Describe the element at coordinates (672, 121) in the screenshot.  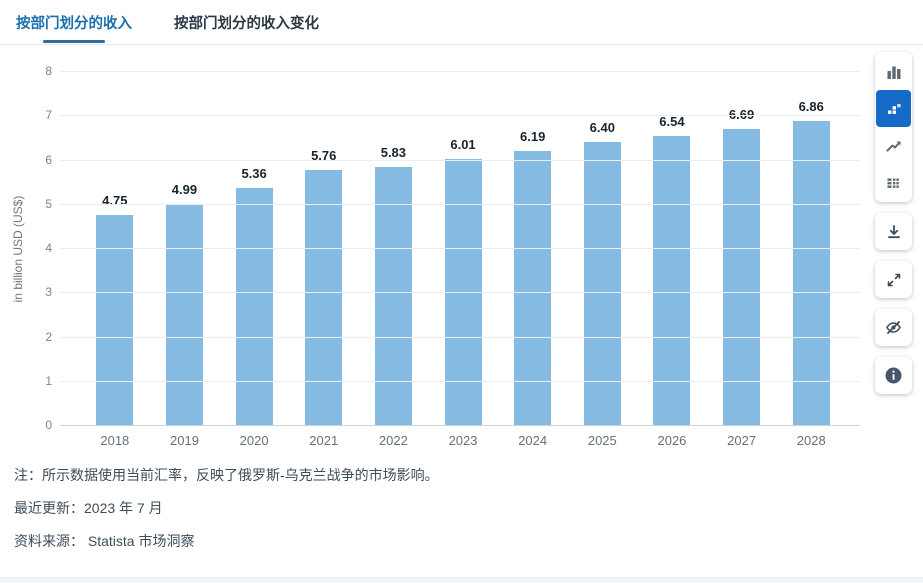
I see `bar-value-label: 6.54` at that location.